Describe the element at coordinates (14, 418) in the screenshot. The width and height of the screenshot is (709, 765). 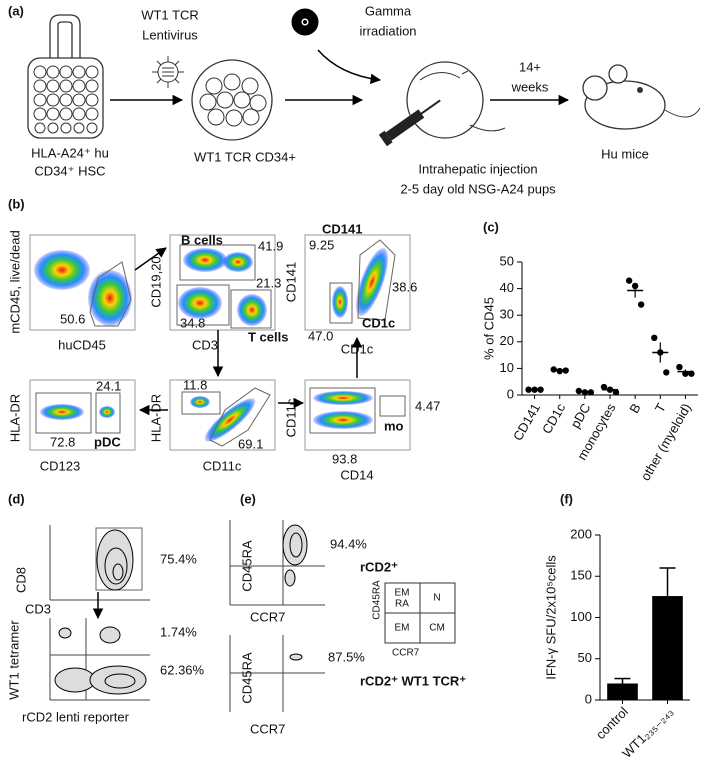
I see `axis-label: HLA-DR` at that location.